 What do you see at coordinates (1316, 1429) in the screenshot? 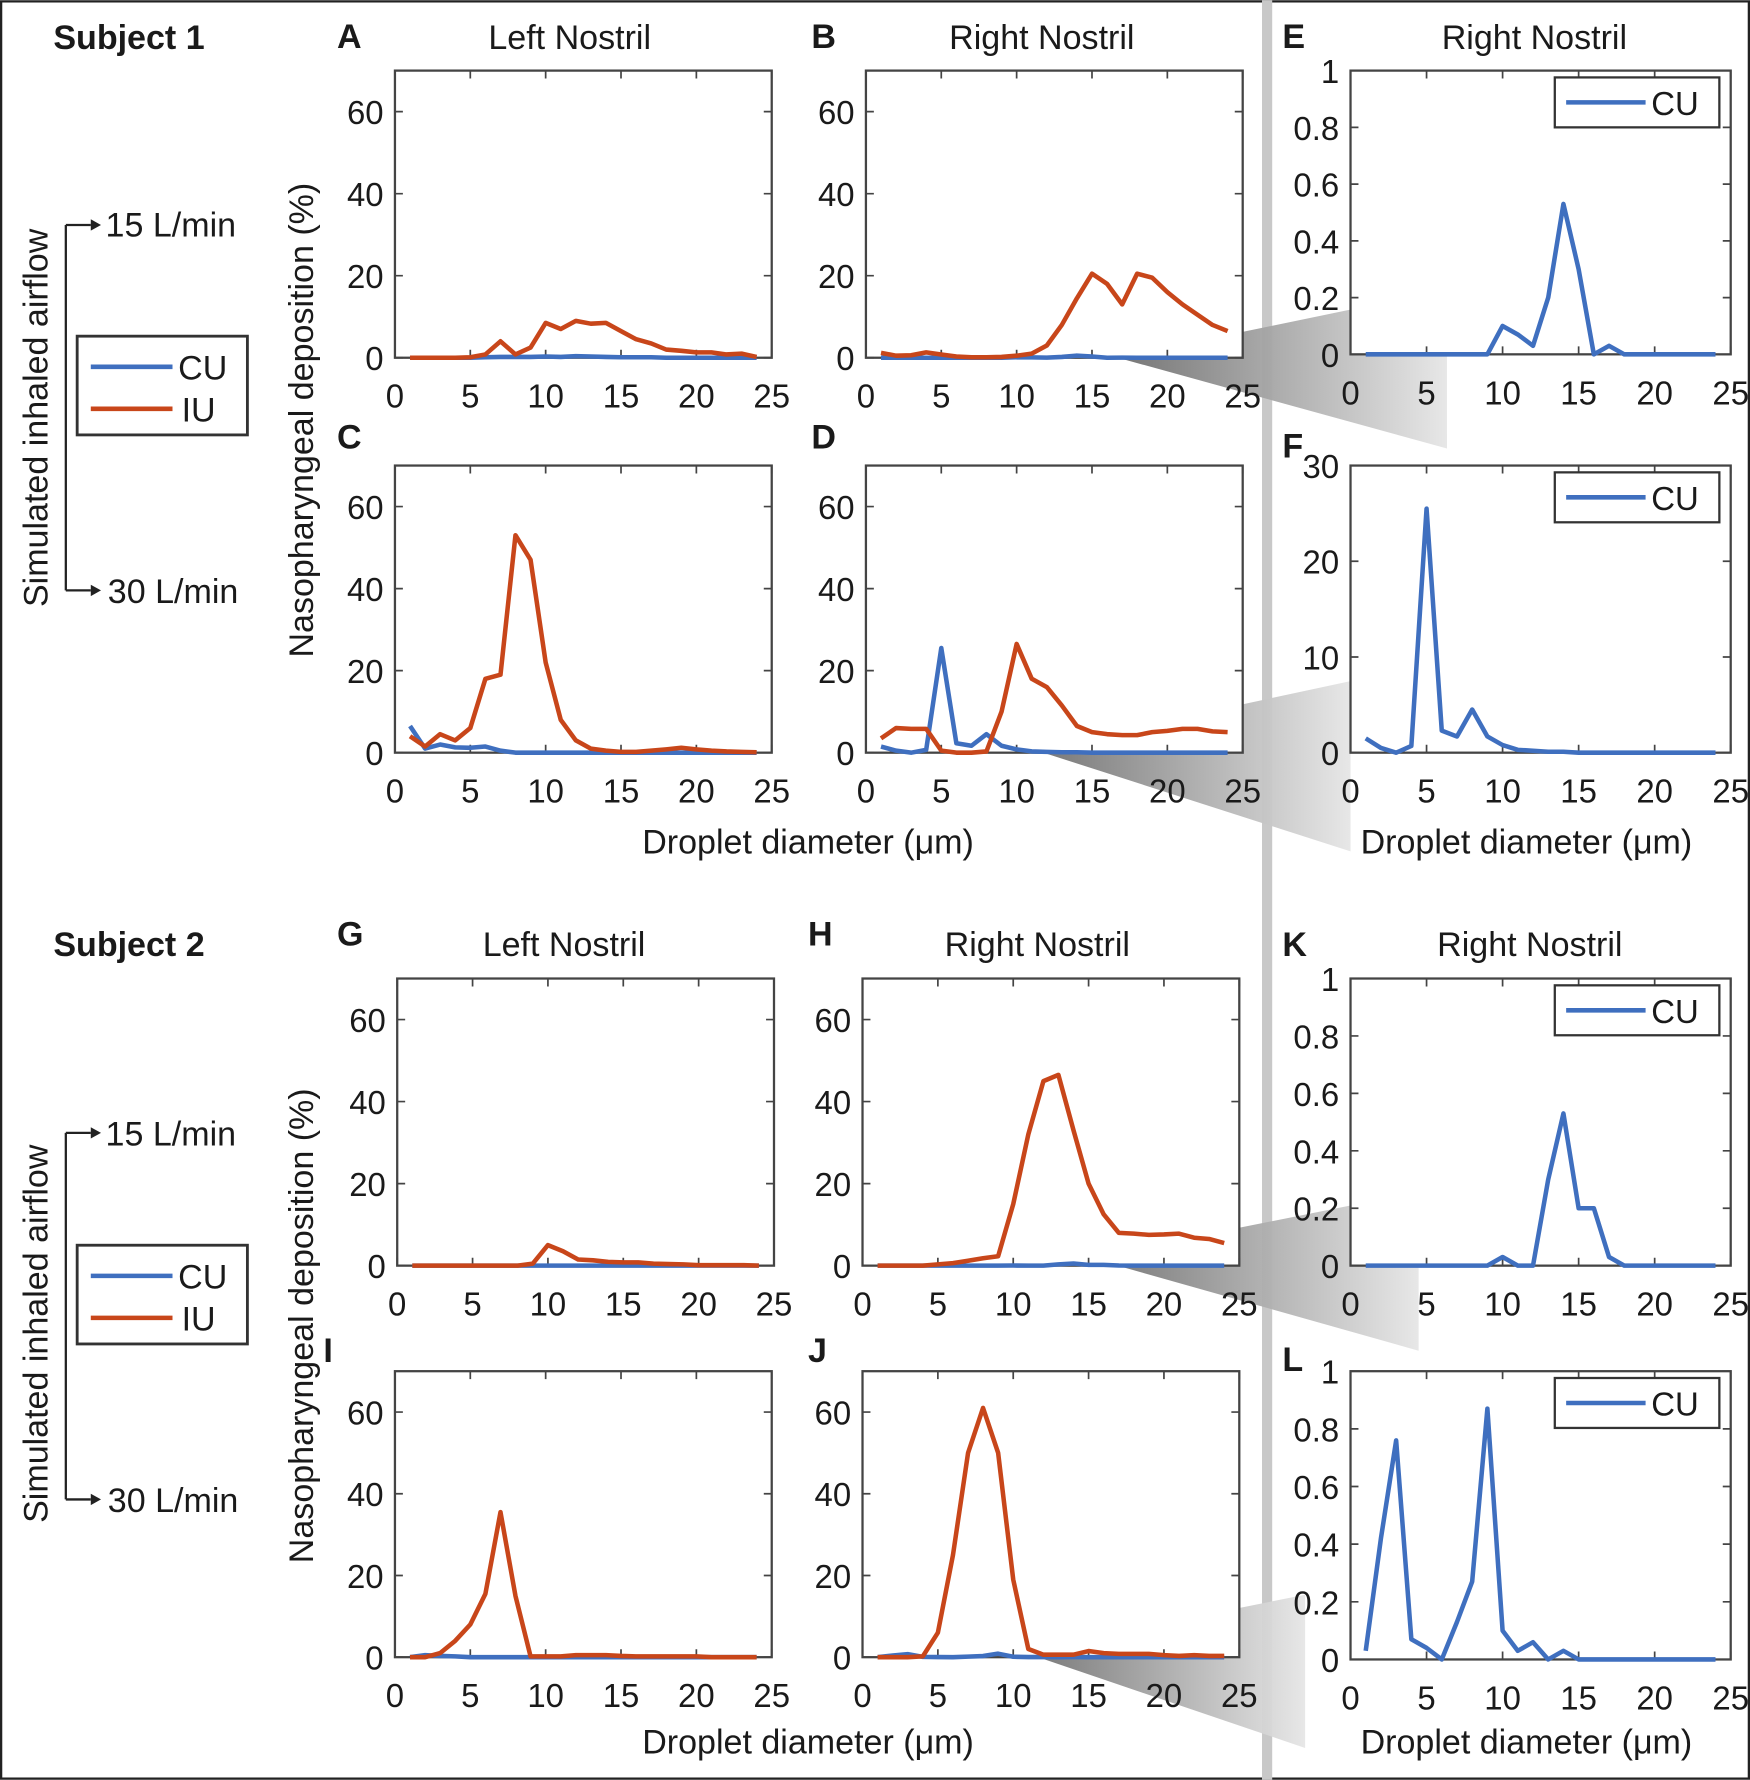
I see `y-tick-label: 0.8` at bounding box center [1316, 1429].